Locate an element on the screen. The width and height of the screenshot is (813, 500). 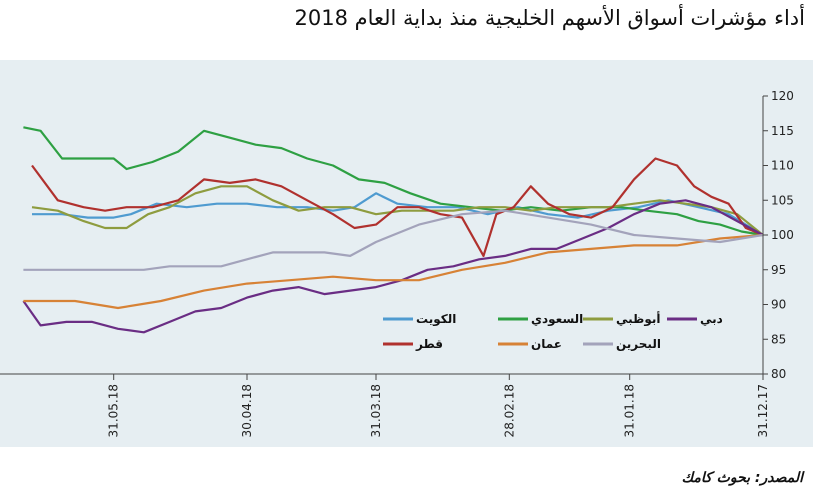
x-tick-label: 30.04.18 is located at coordinates (247, 410).